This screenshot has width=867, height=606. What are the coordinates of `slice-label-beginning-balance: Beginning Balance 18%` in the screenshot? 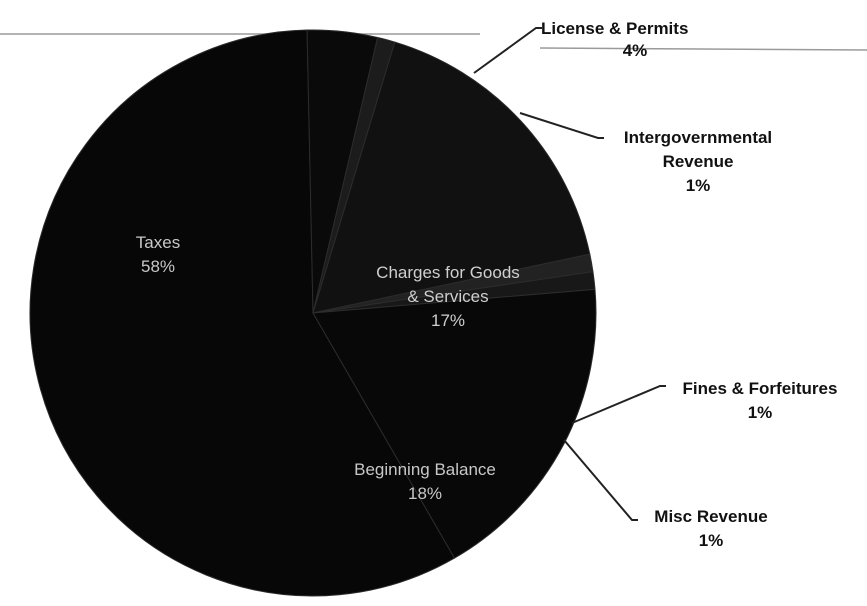 It's located at (425, 481).